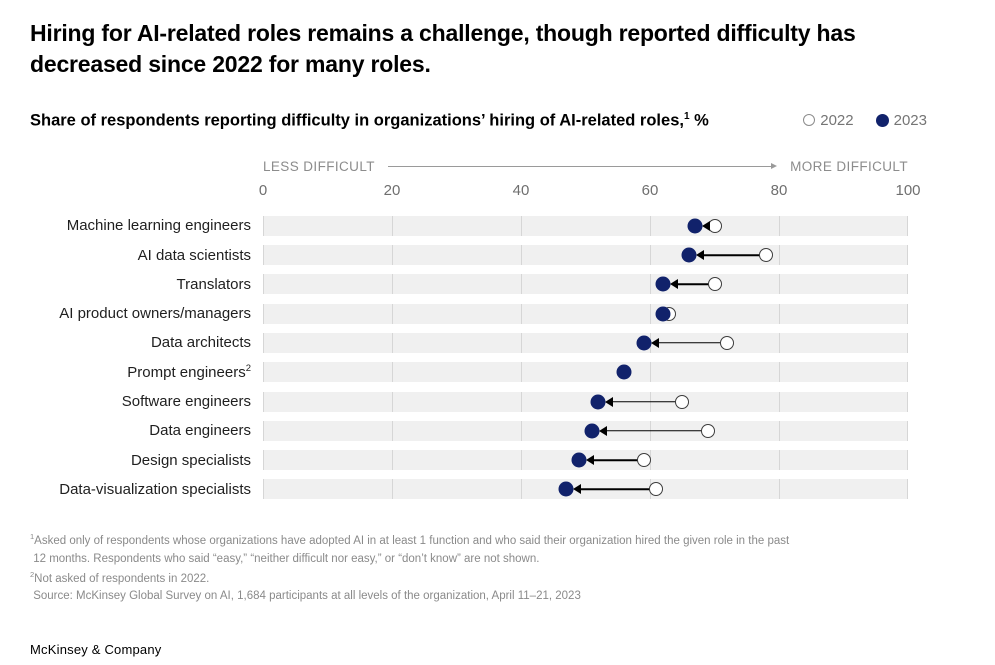 The image size is (995, 665). I want to click on x-tick-label: 0, so click(263, 191).